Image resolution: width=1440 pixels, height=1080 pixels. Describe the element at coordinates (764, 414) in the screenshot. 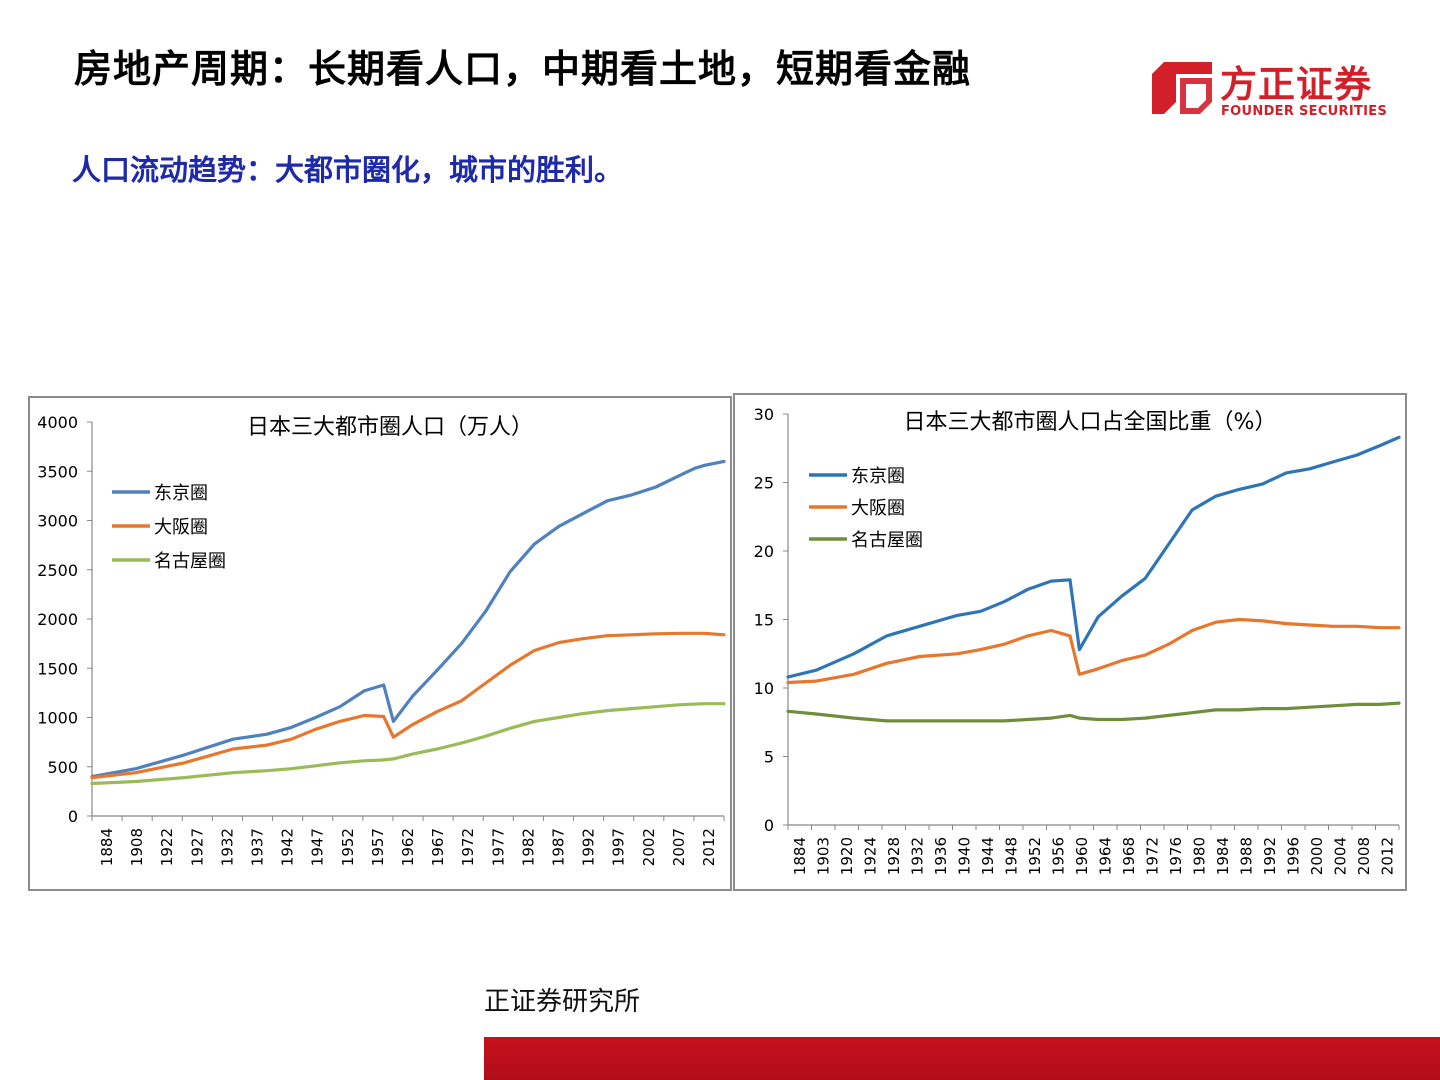

I see `y-tick-label: 30` at that location.